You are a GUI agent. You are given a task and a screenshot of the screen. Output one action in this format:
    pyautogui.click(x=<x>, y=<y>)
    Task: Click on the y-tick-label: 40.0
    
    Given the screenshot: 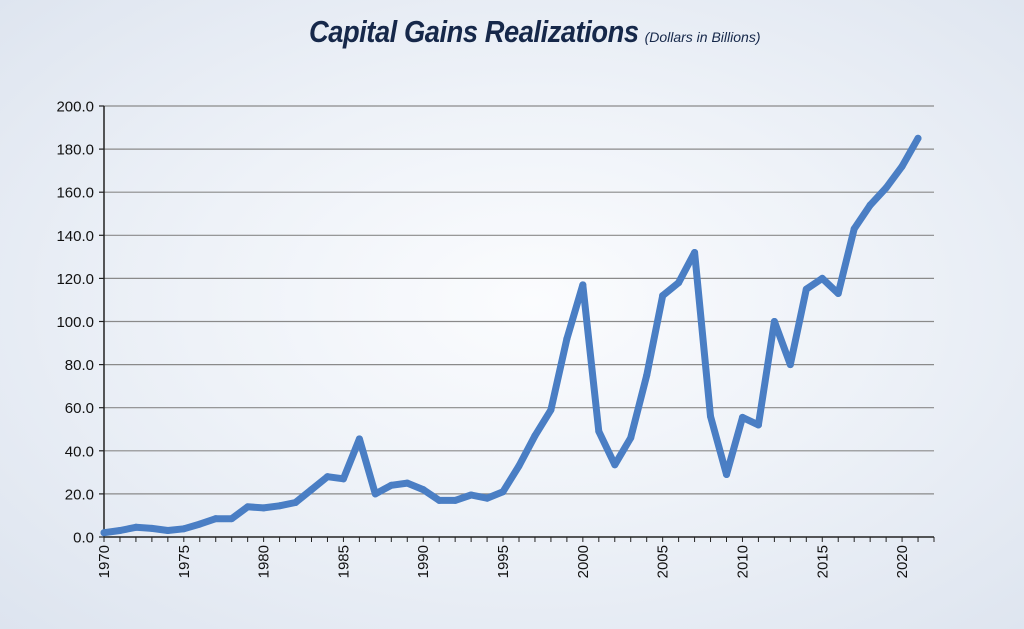 What is the action you would take?
    pyautogui.click(x=79, y=451)
    